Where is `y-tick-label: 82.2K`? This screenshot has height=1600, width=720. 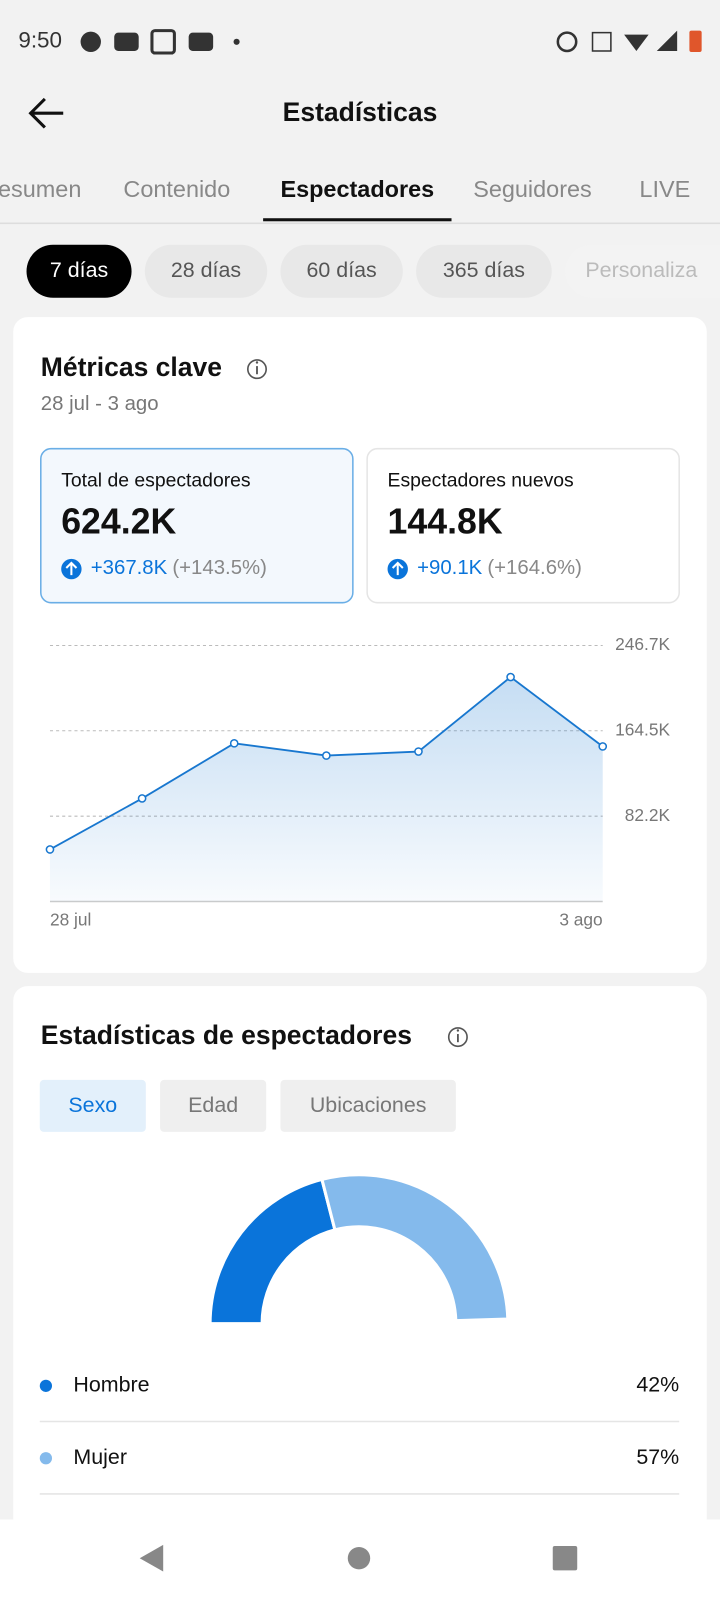 y-tick-label: 82.2K is located at coordinates (648, 815).